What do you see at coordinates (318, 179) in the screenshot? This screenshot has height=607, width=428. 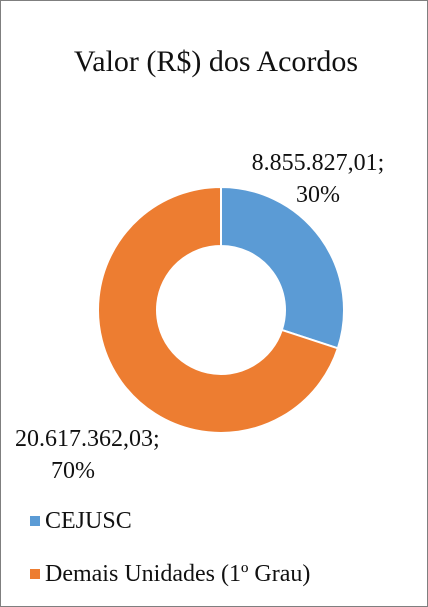 I see `data-label: 8.855.827,01; 30%` at bounding box center [318, 179].